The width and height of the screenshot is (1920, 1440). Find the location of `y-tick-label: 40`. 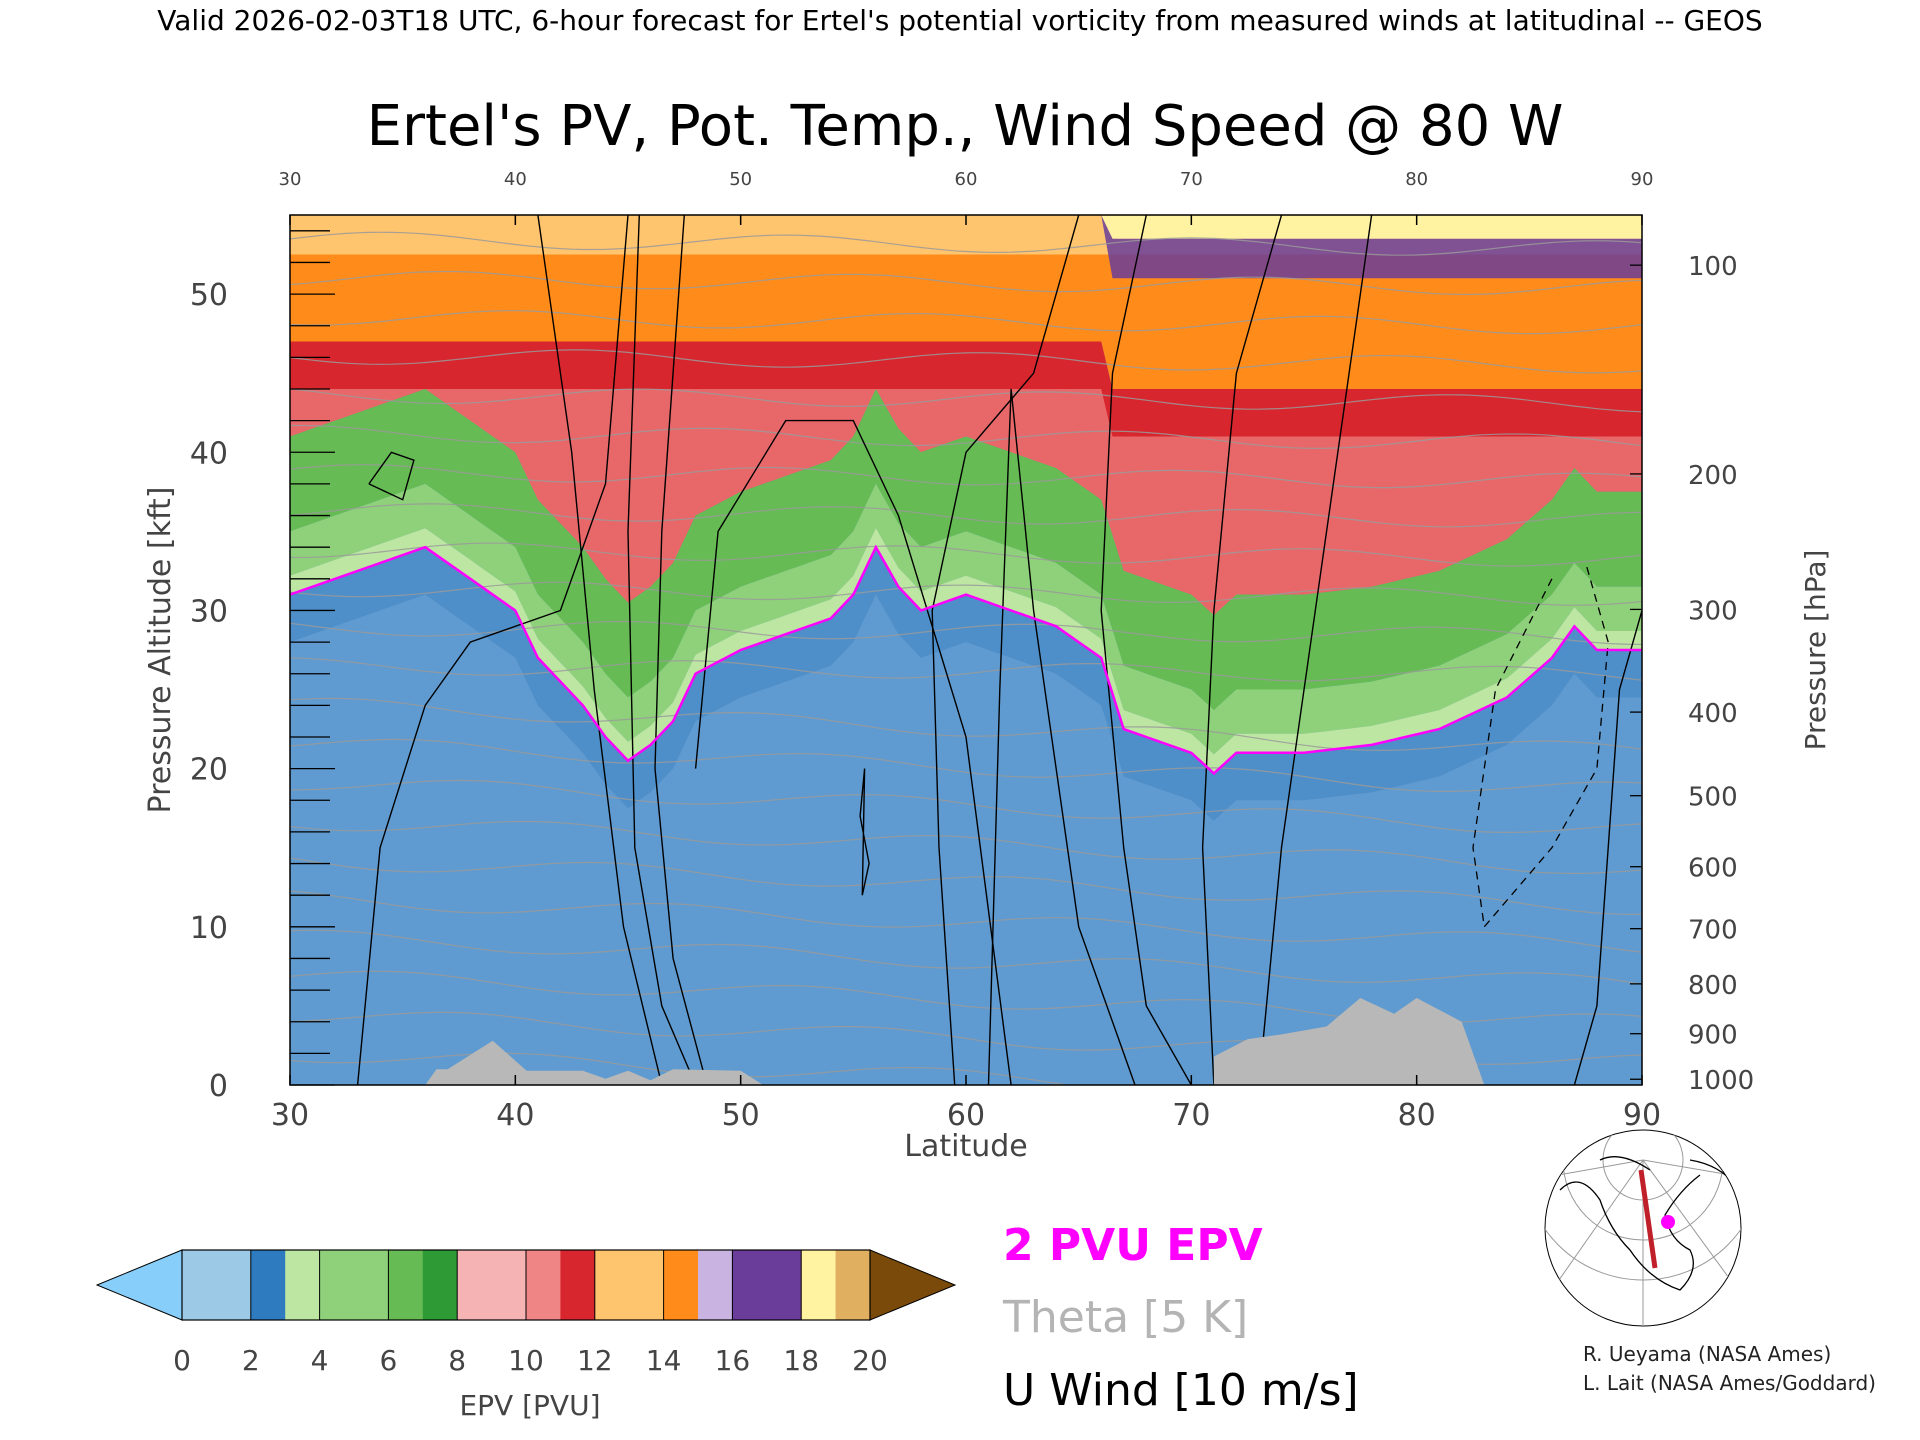

y-tick-label: 40 is located at coordinates (209, 453).